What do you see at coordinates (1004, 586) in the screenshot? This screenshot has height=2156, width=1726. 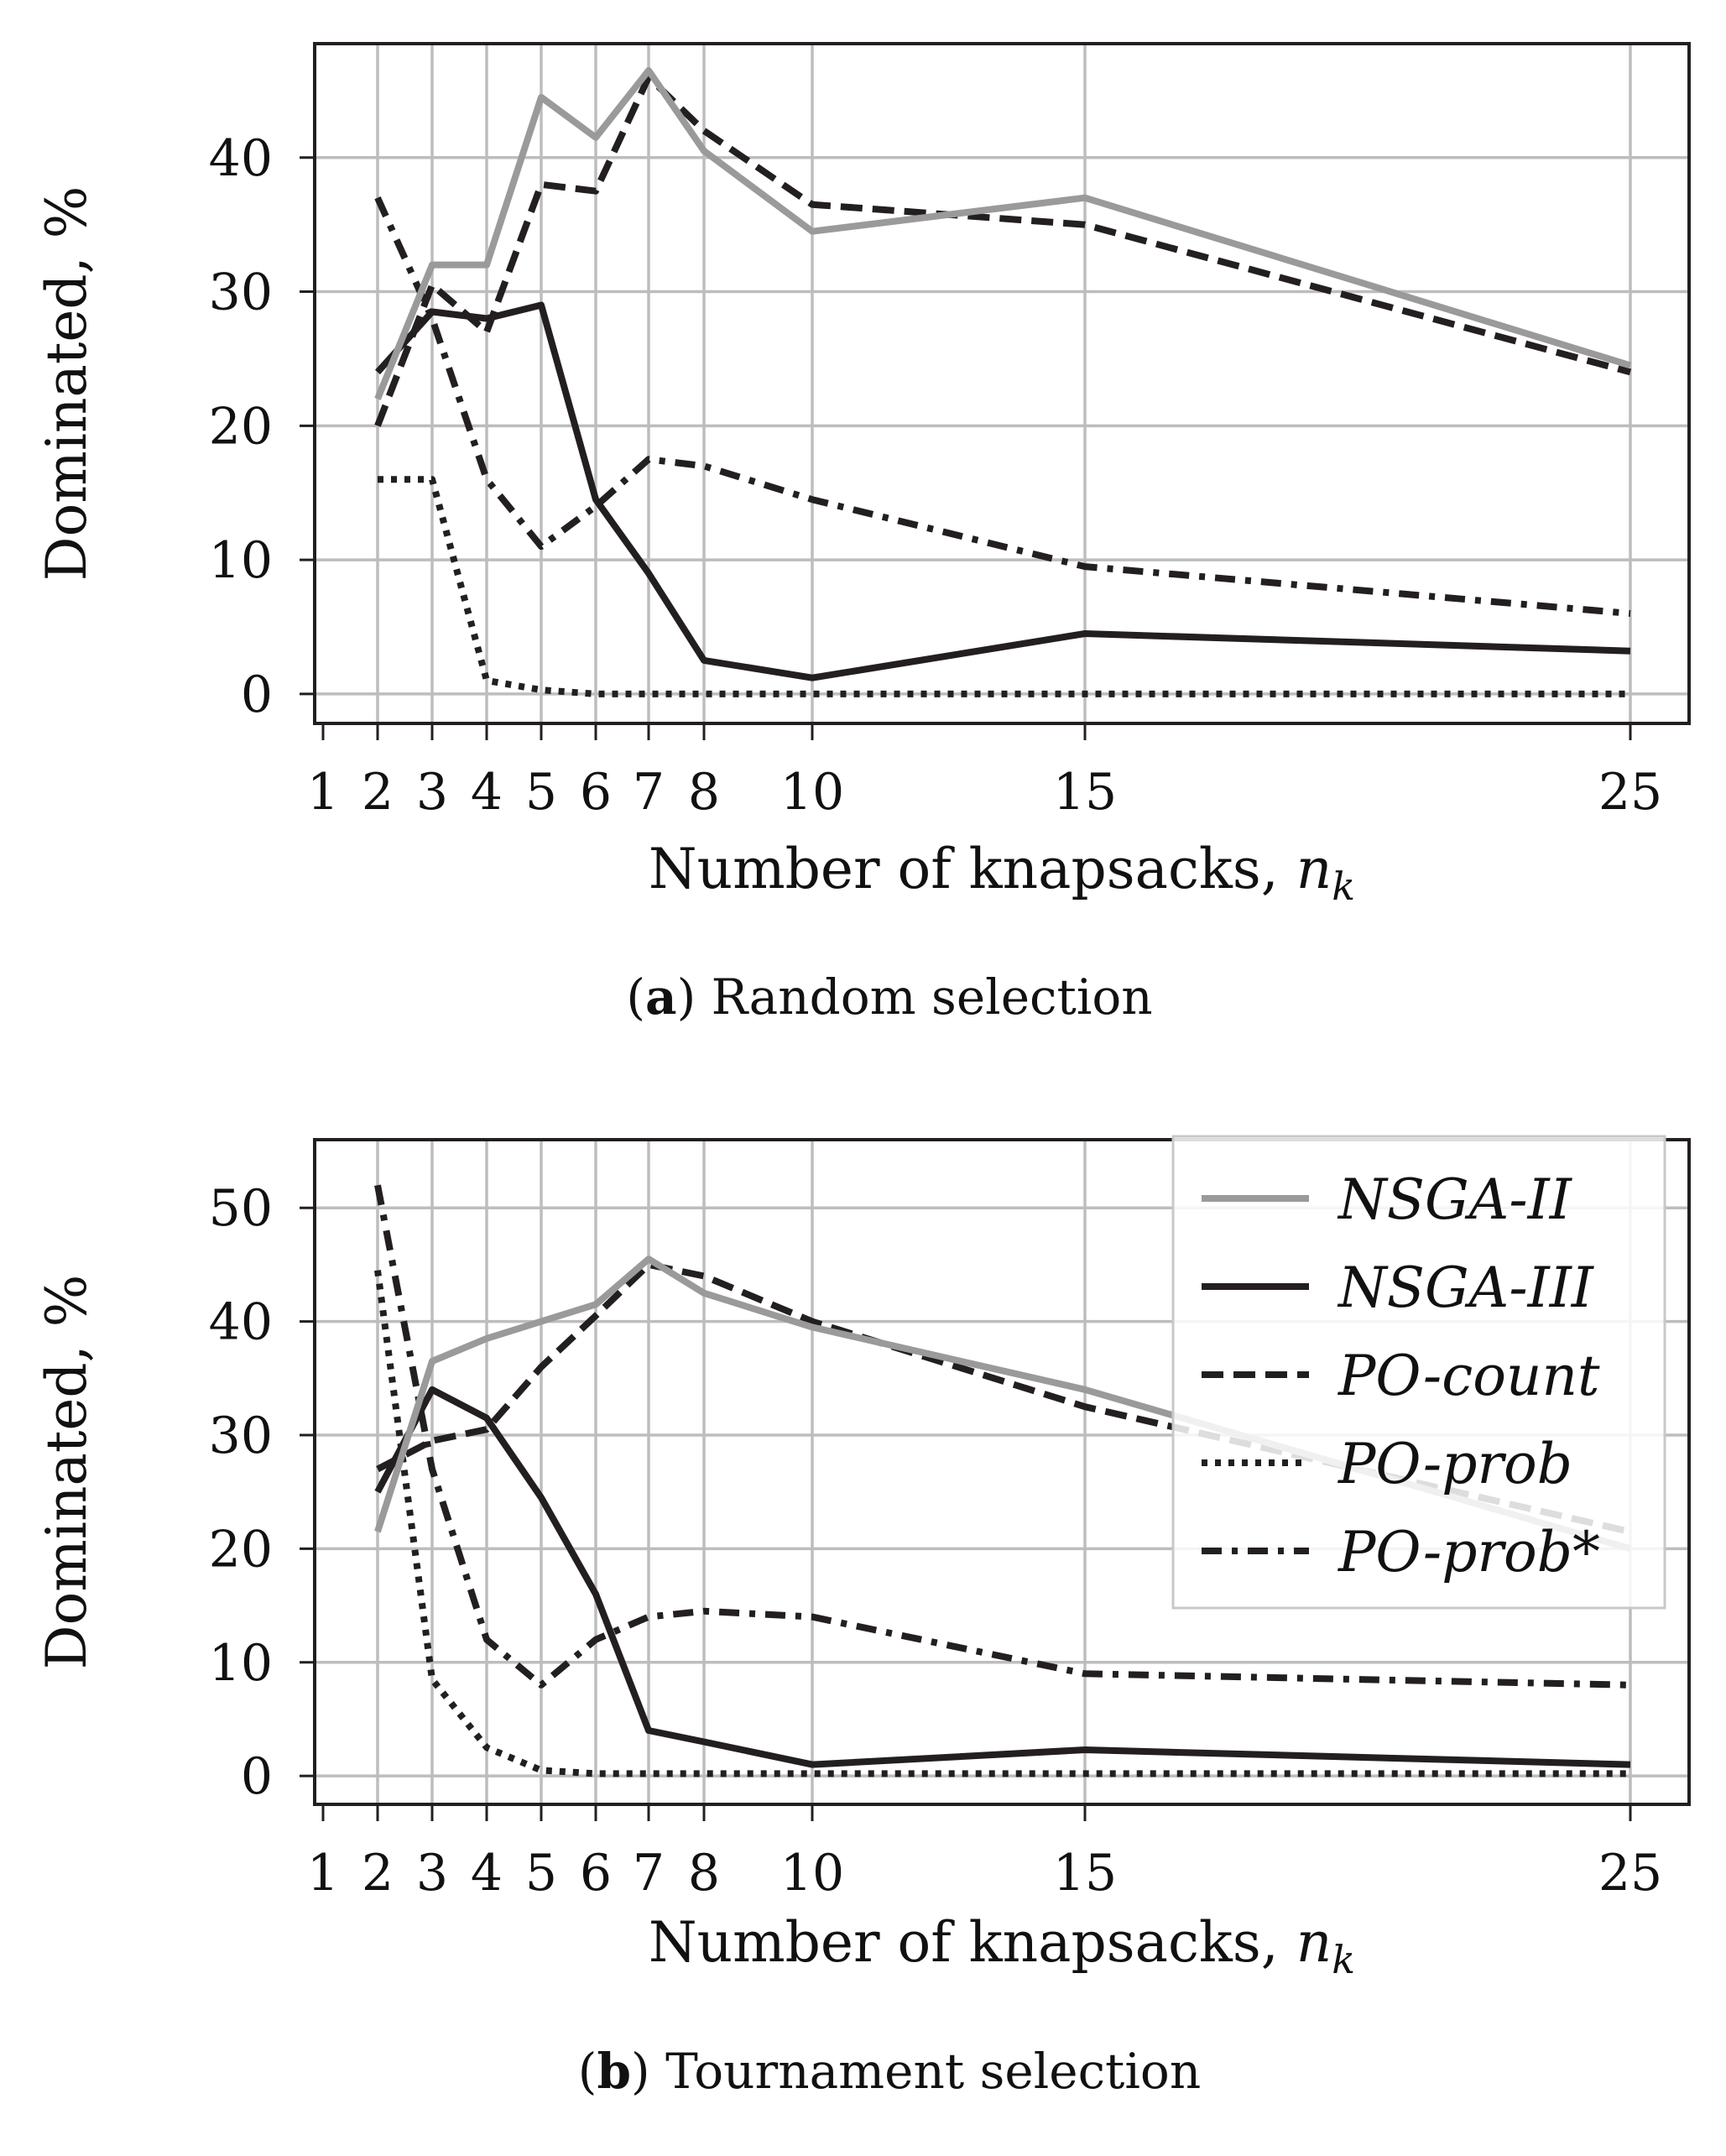 I see `series-line-po-prob` at bounding box center [1004, 586].